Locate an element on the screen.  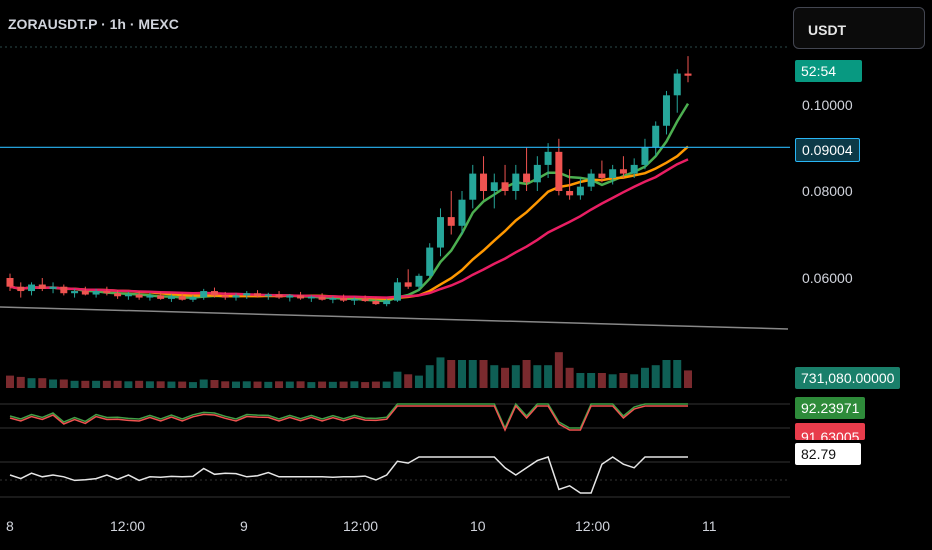
price-tick-label: 0.06000 is located at coordinates (827, 278).